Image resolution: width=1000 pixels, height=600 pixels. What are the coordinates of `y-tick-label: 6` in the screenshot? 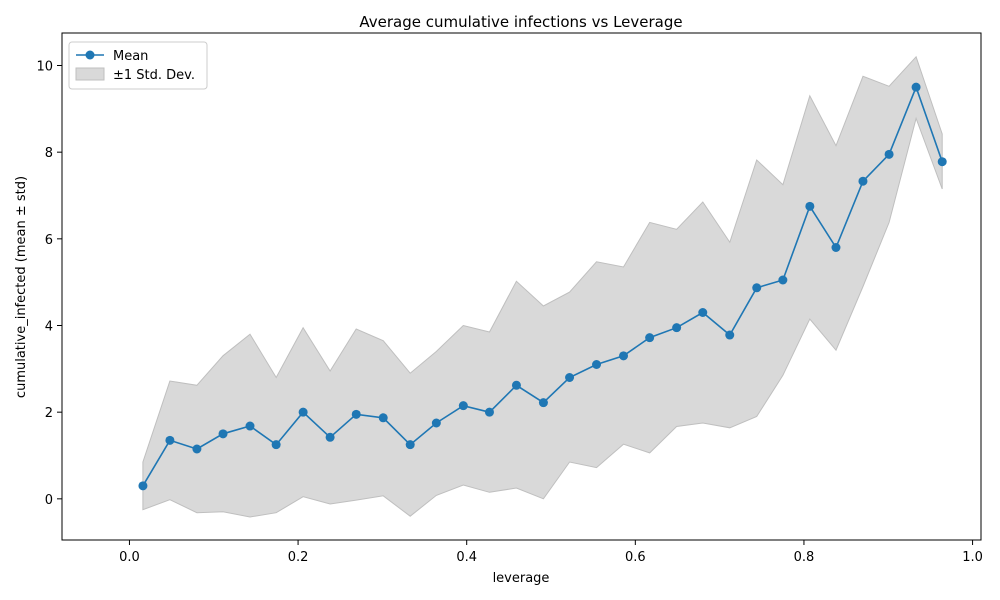 It's located at (49, 240).